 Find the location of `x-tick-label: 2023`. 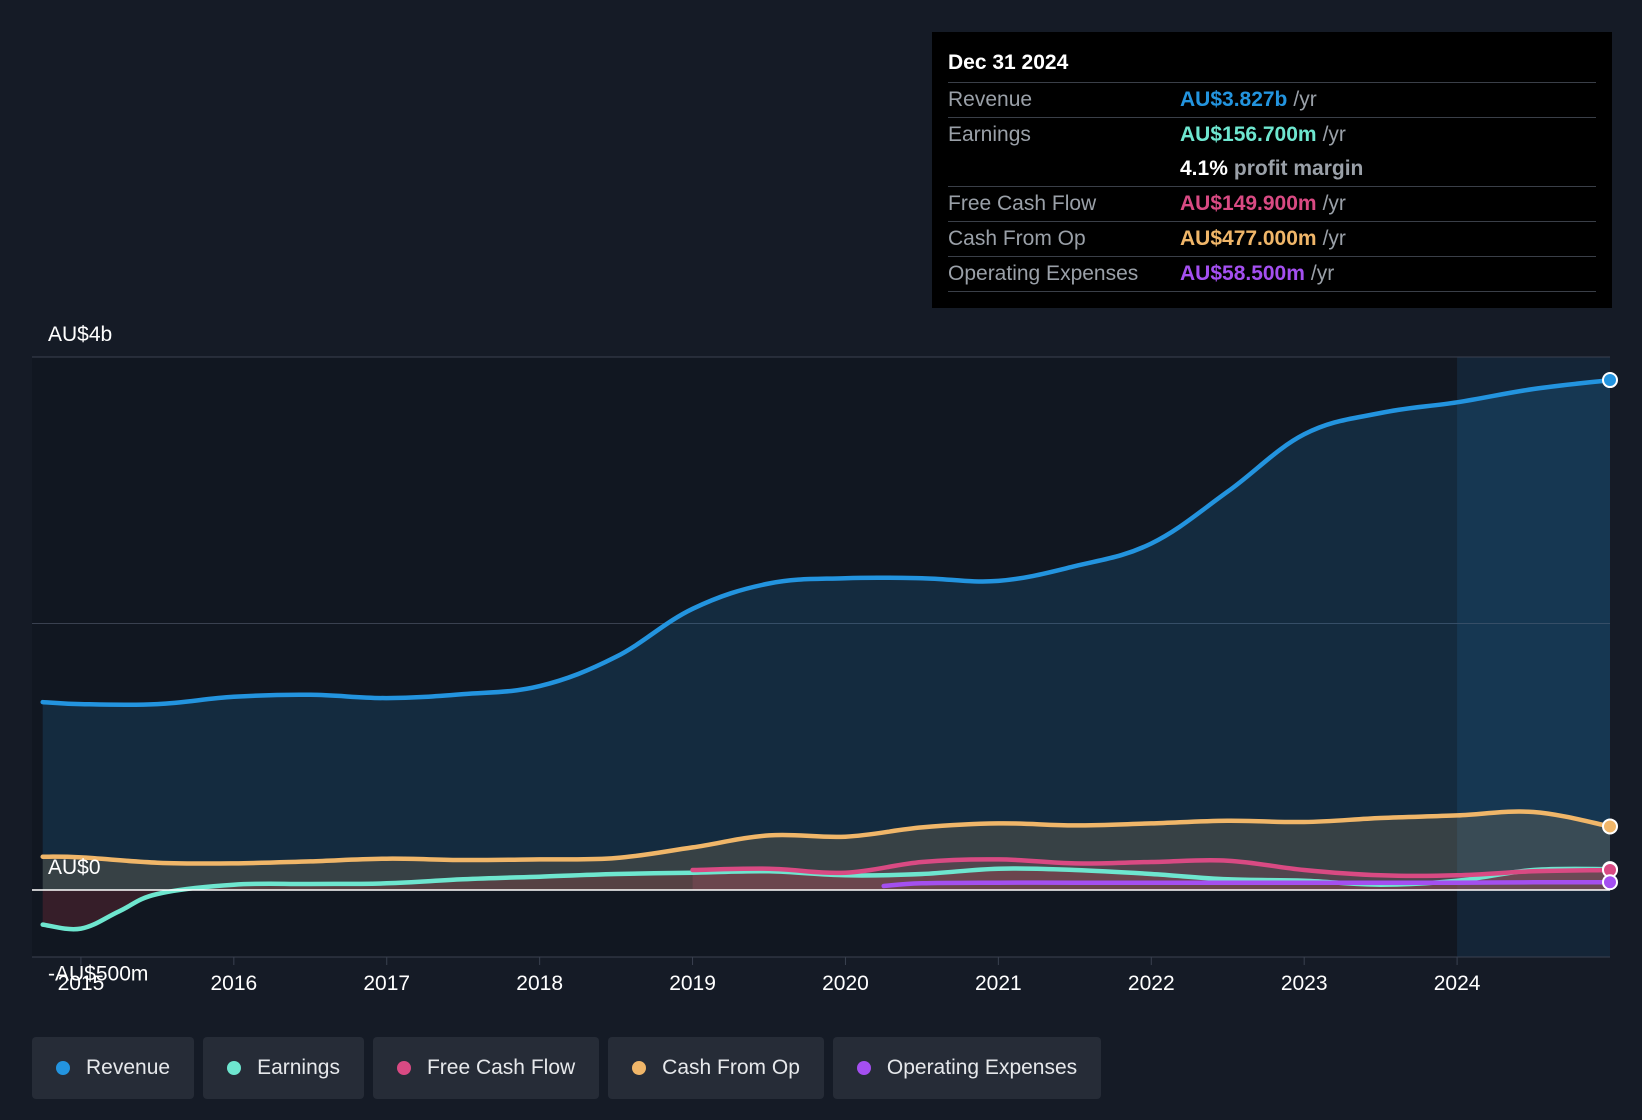

x-tick-label: 2023 is located at coordinates (1304, 983).